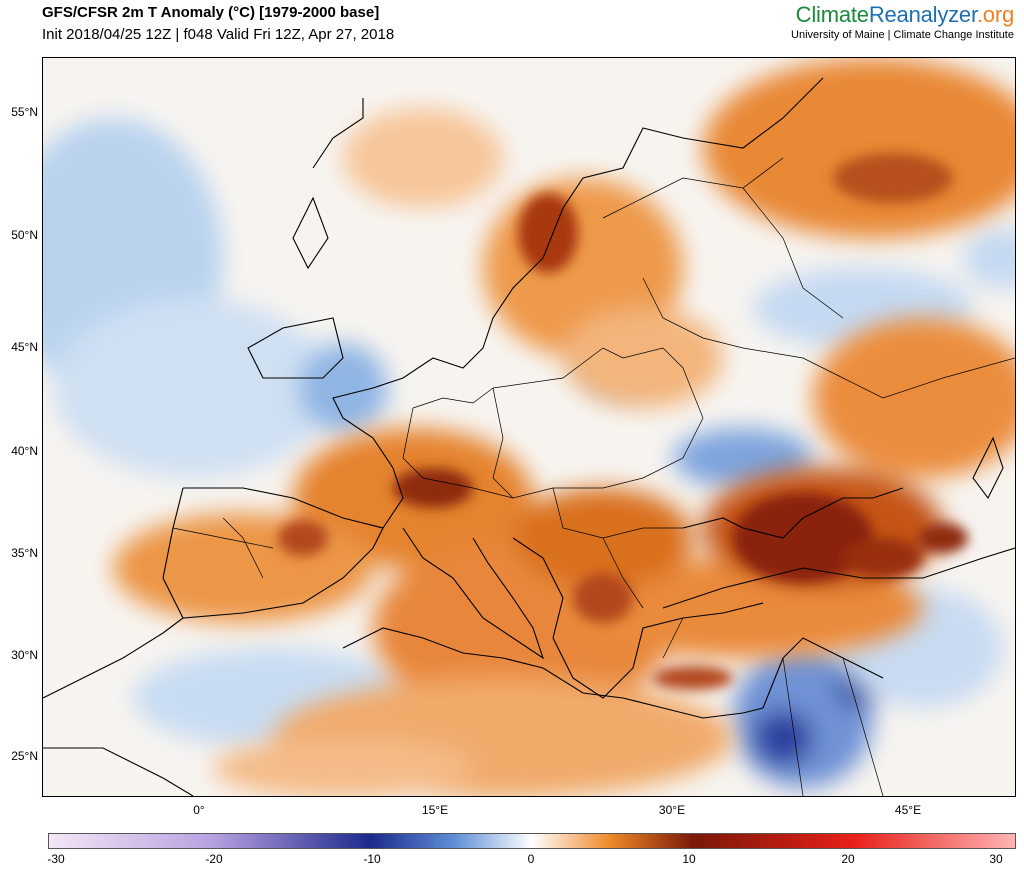 This screenshot has width=1024, height=871. I want to click on brand-logo: ClimateReanalyzer.org, so click(903, 15).